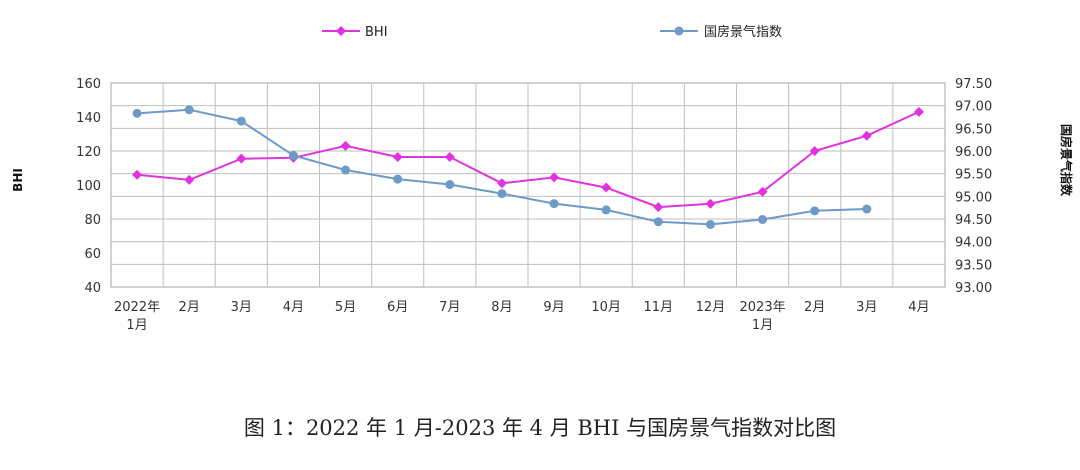  What do you see at coordinates (355, 32) in the screenshot?
I see `legend-item-bhi: BHI` at bounding box center [355, 32].